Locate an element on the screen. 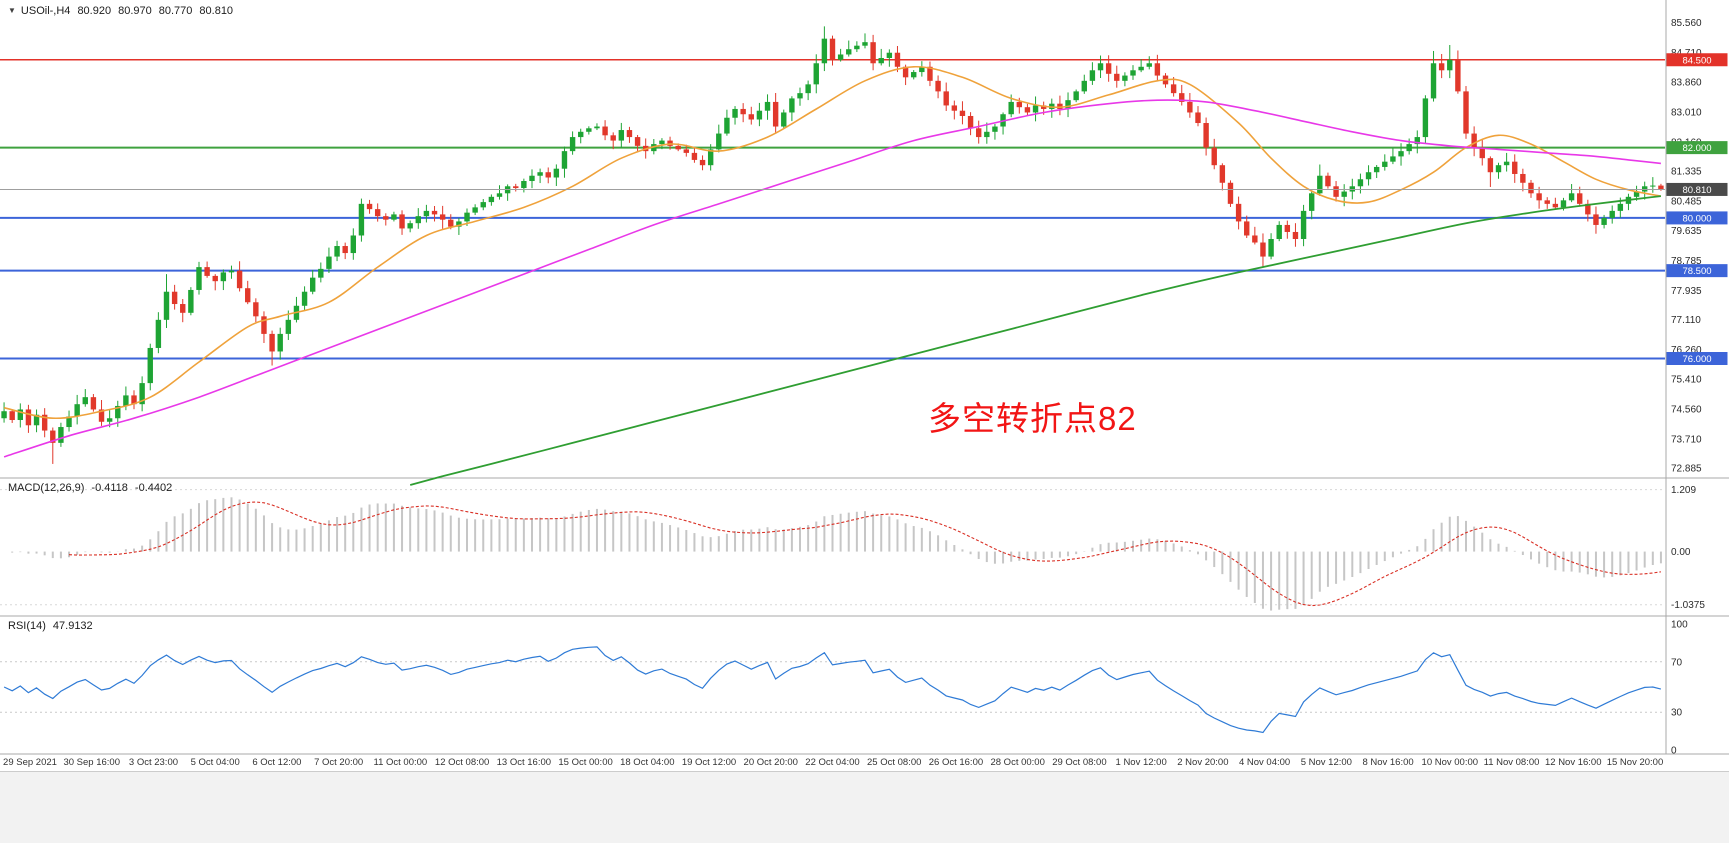  svg-text: 78.500 is located at coordinates (1696, 271).